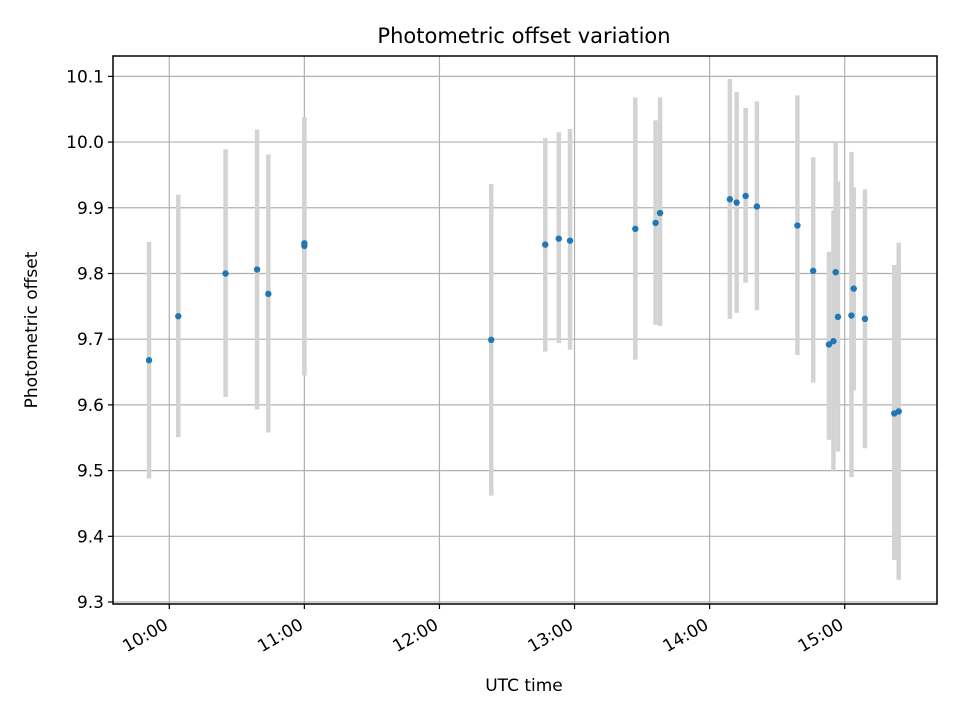  I want to click on y-tick-label: 10.0, so click(85, 143).